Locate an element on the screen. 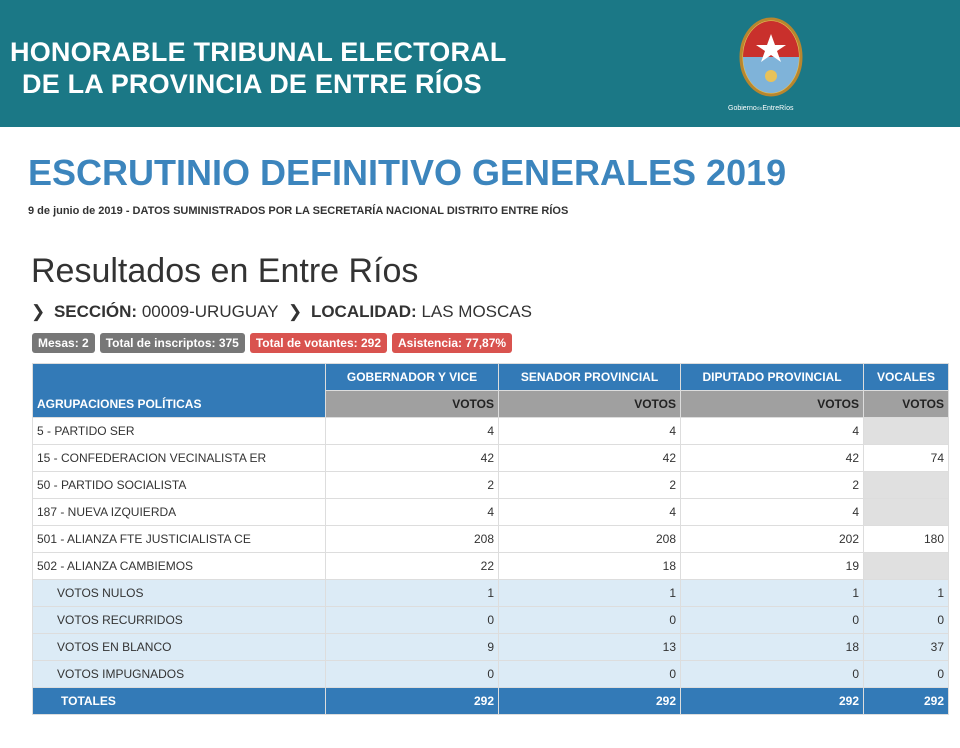 Image resolution: width=960 pixels, height=748 pixels. column-header: VOCALES is located at coordinates (906, 377).